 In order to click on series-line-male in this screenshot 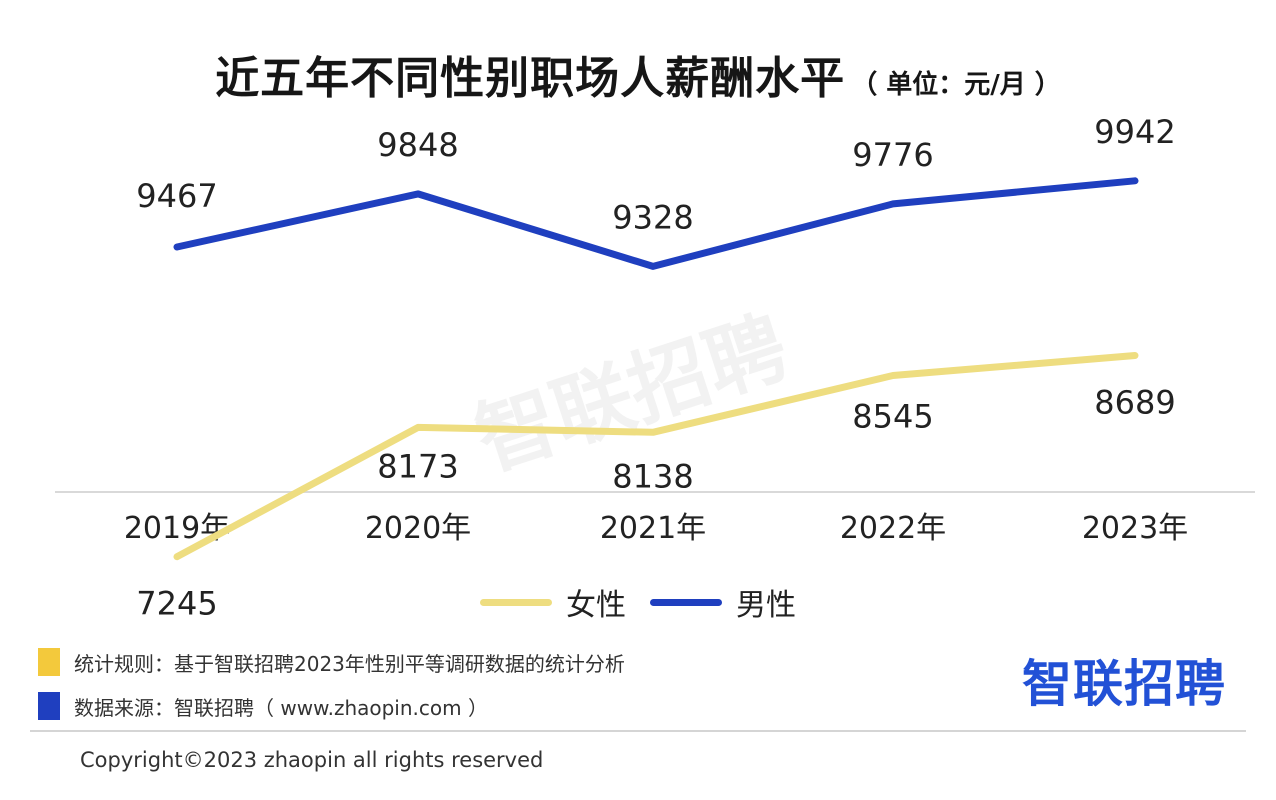, I will do `click(656, 223)`.